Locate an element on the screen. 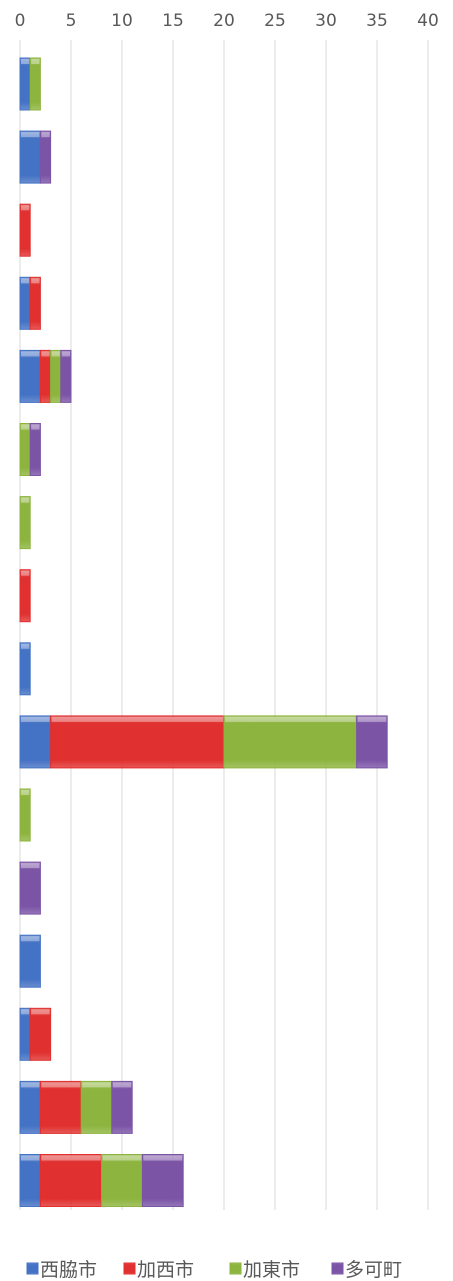 The height and width of the screenshot is (1281, 453). x-tick-label: 5 is located at coordinates (71, 21).